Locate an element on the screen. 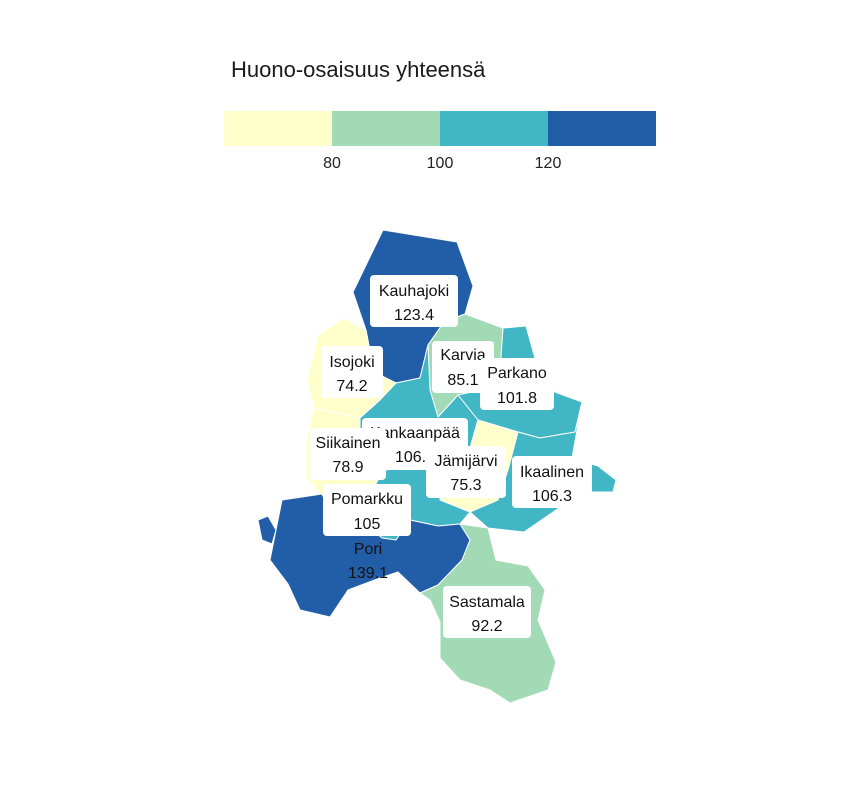 The width and height of the screenshot is (864, 792). label-kauhajoki-name: Kauhajoki is located at coordinates (414, 291).